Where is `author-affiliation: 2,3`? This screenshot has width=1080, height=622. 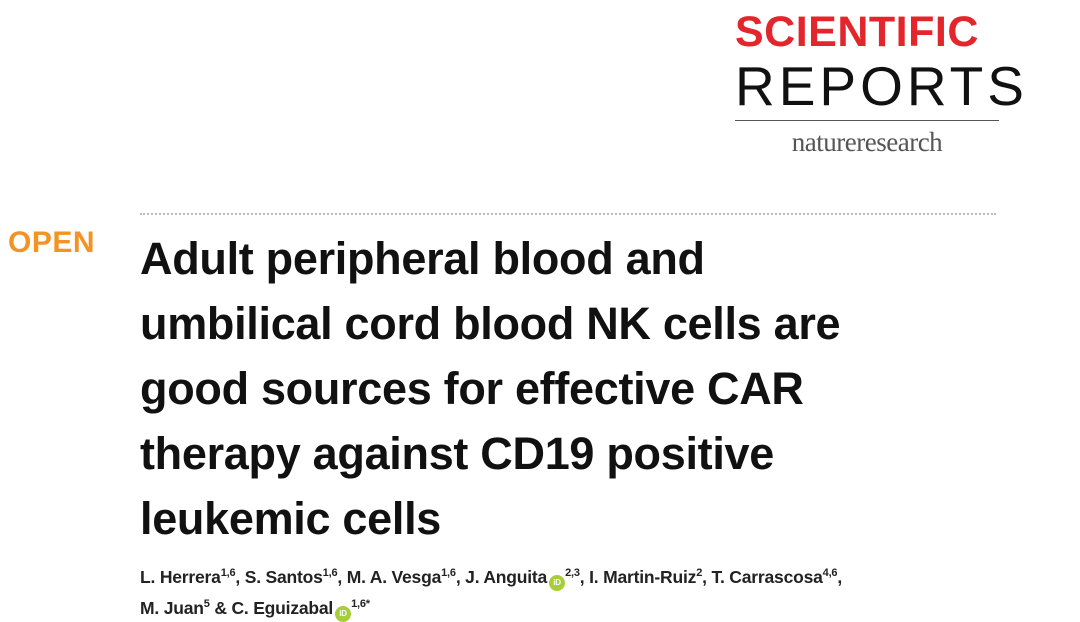
author-affiliation: 2,3 is located at coordinates (572, 573).